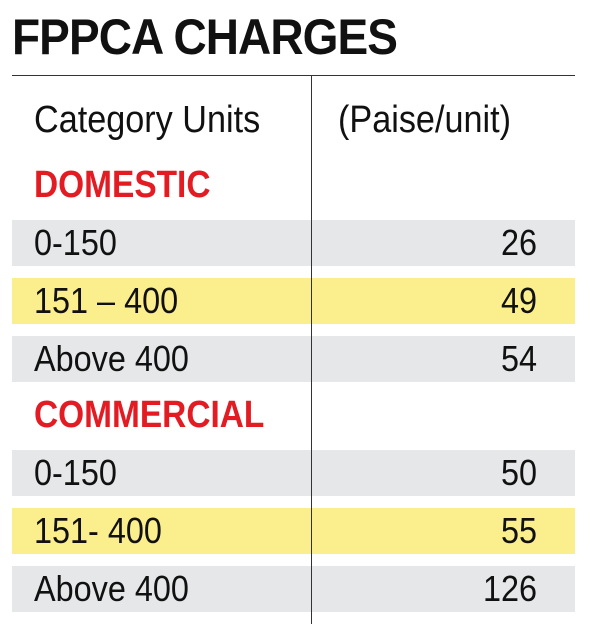 The height and width of the screenshot is (624, 590). I want to click on table-row: Above 400 126, so click(293, 589).